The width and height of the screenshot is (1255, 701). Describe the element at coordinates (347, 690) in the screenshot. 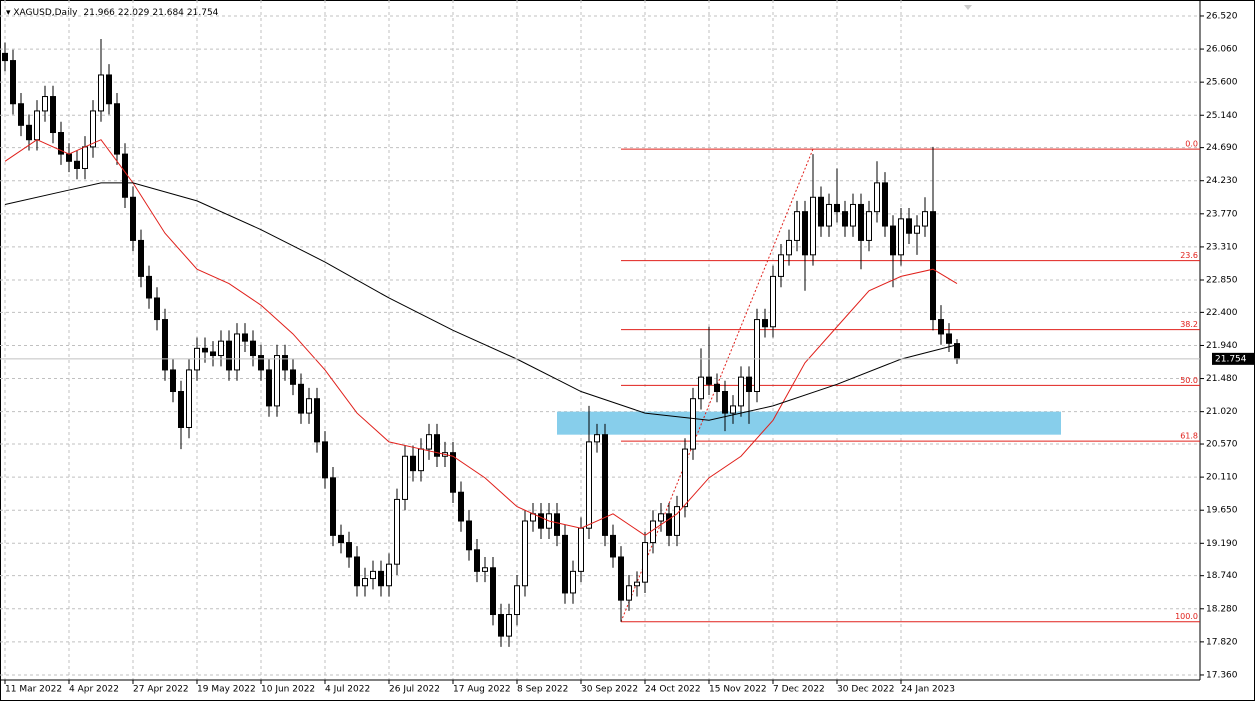

I see `x-tick-label: 4 Jul 2022` at that location.